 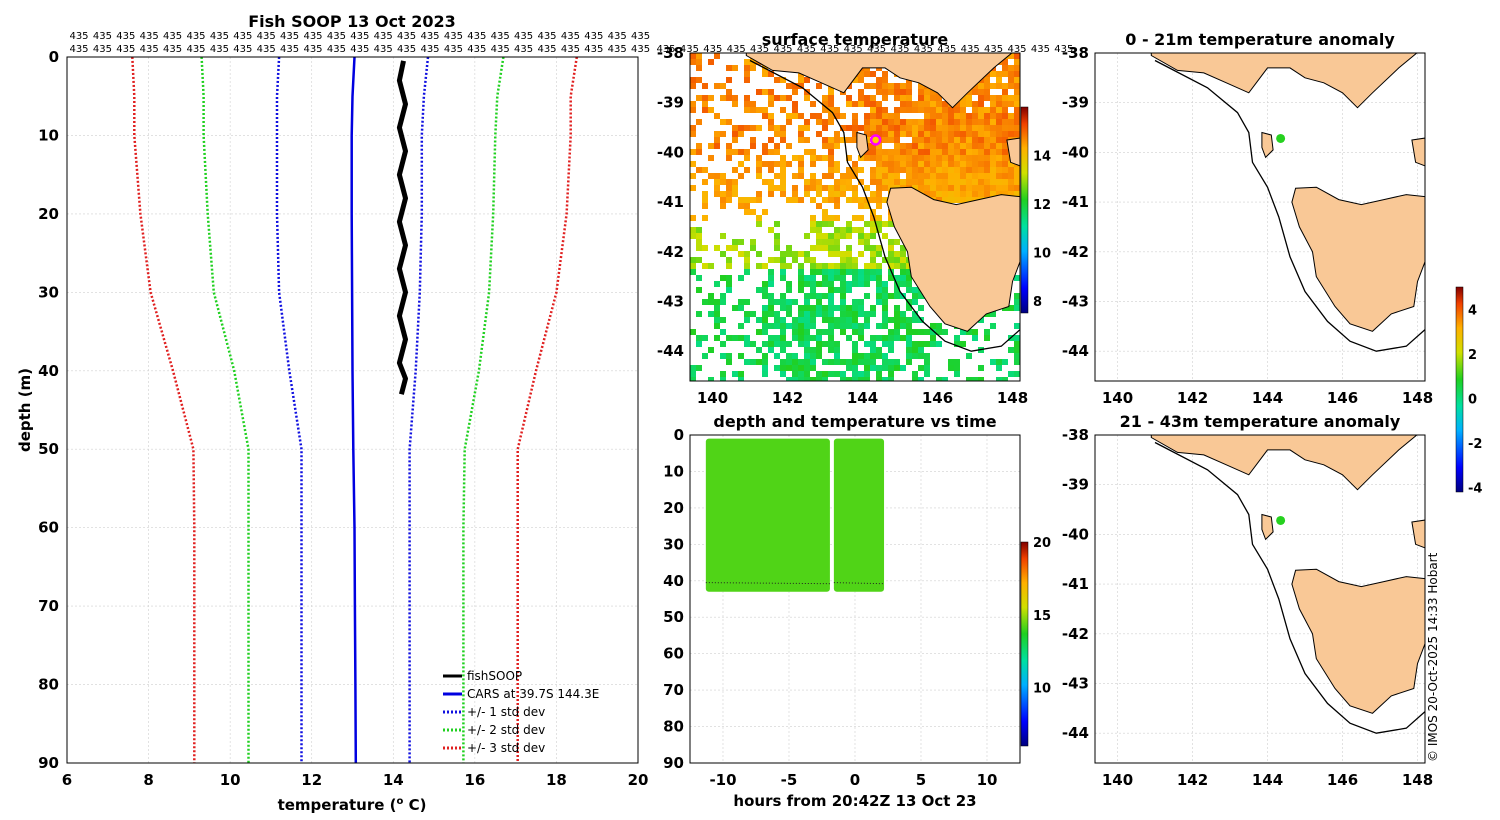 I want to click on victoria-land, so click(x=879, y=81).